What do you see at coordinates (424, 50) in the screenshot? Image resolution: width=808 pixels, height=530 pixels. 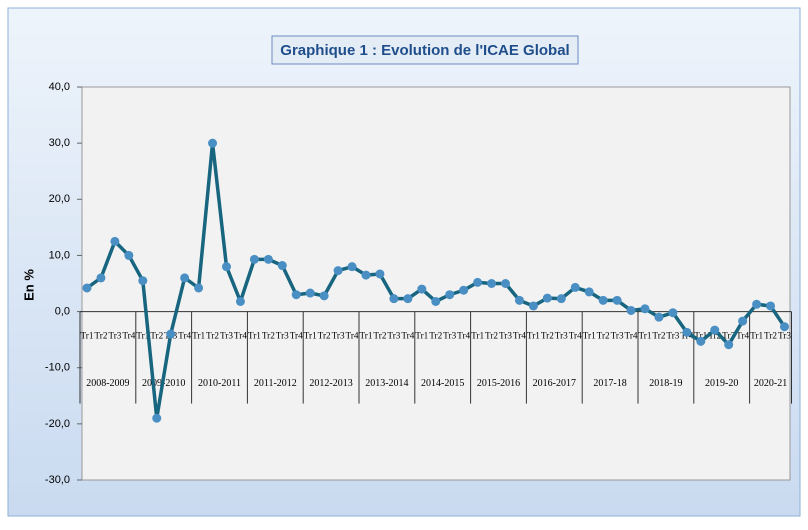 I see `chart-title: Graphique 1 : Evolution de l'ICAE Global` at bounding box center [424, 50].